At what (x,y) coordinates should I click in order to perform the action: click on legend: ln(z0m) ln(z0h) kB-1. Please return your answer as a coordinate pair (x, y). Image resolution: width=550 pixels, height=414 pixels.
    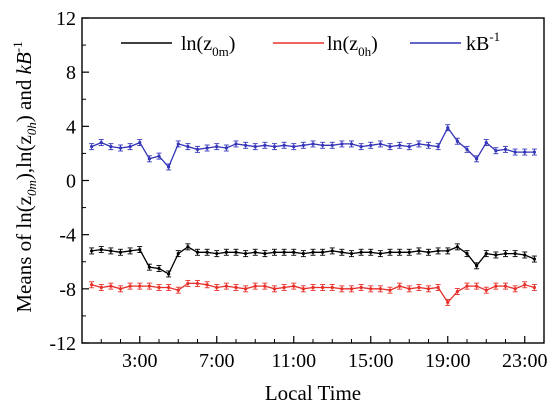
    Looking at the image, I should click on (310, 44).